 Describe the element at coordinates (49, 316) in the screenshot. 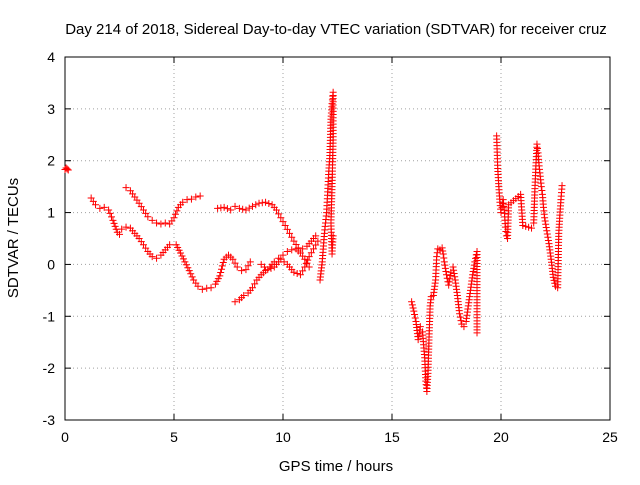

I see `y-tick-label: -1` at that location.